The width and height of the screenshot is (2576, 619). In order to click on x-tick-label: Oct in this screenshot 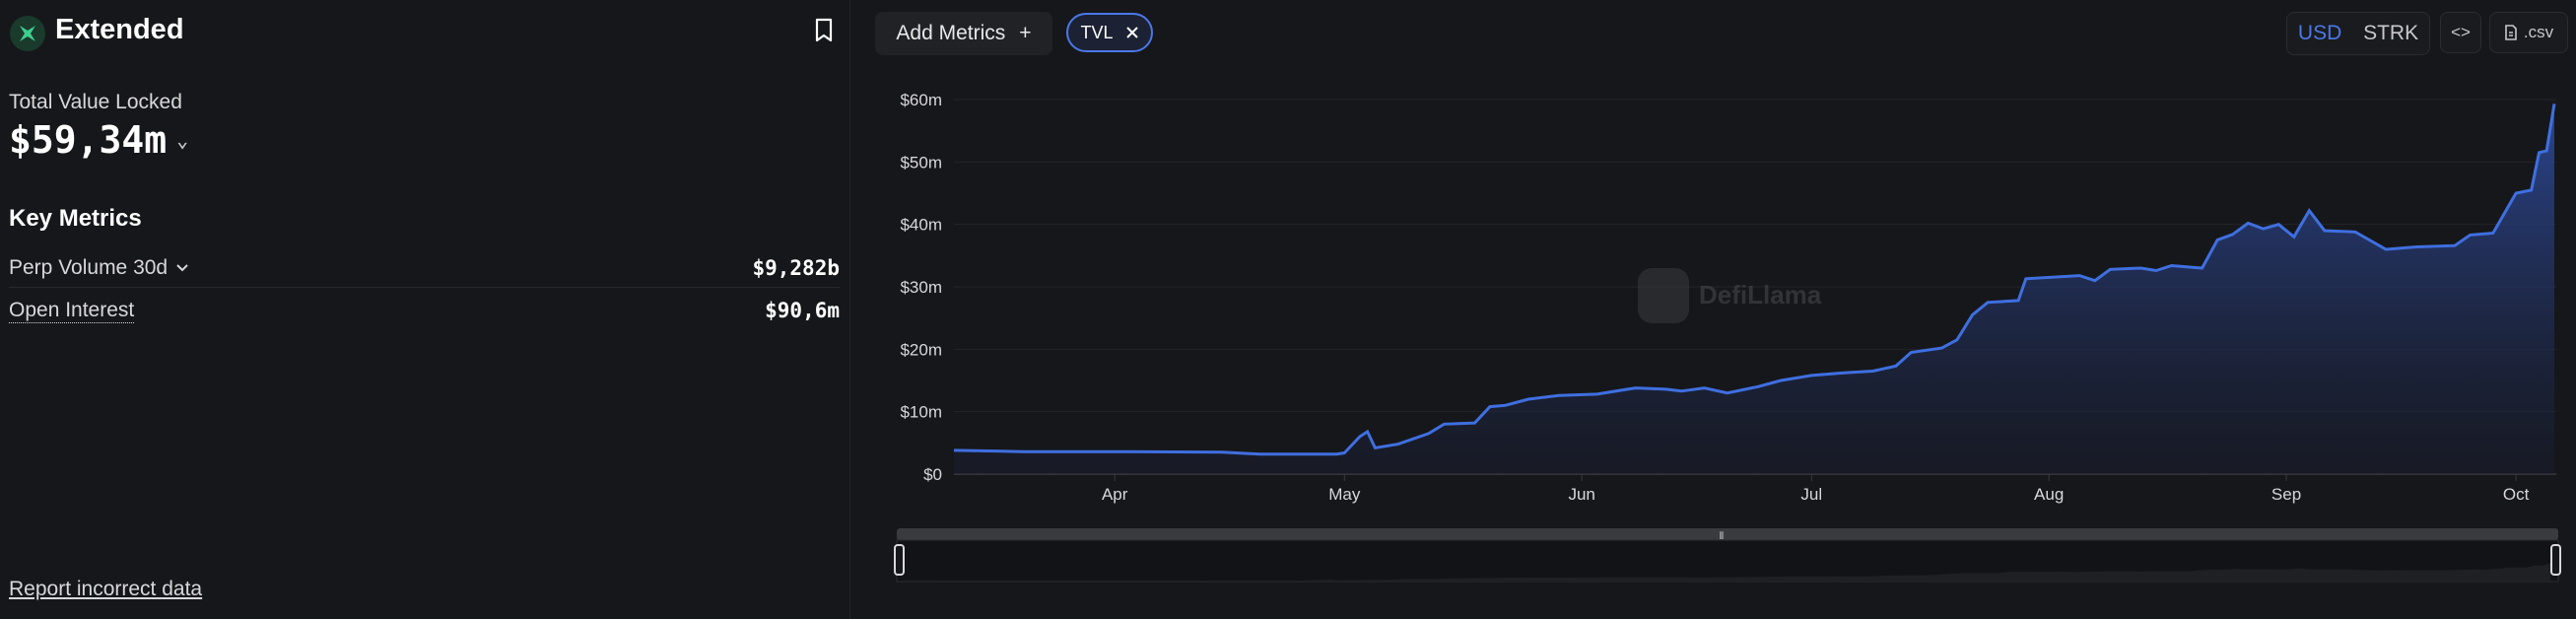, I will do `click(2516, 494)`.